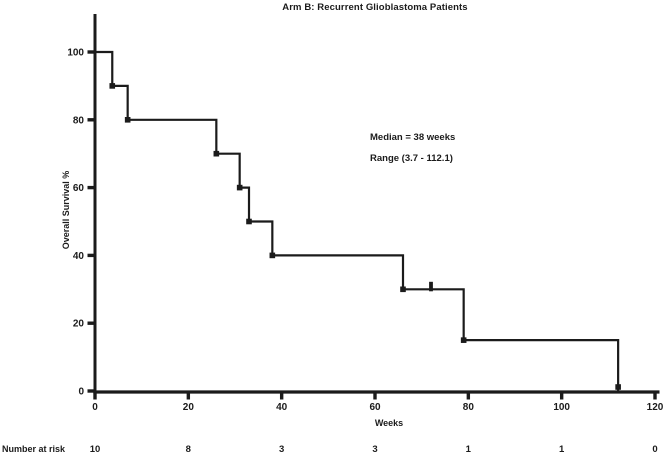 The height and width of the screenshot is (460, 667). I want to click on x-tick-label: 40, so click(282, 407).